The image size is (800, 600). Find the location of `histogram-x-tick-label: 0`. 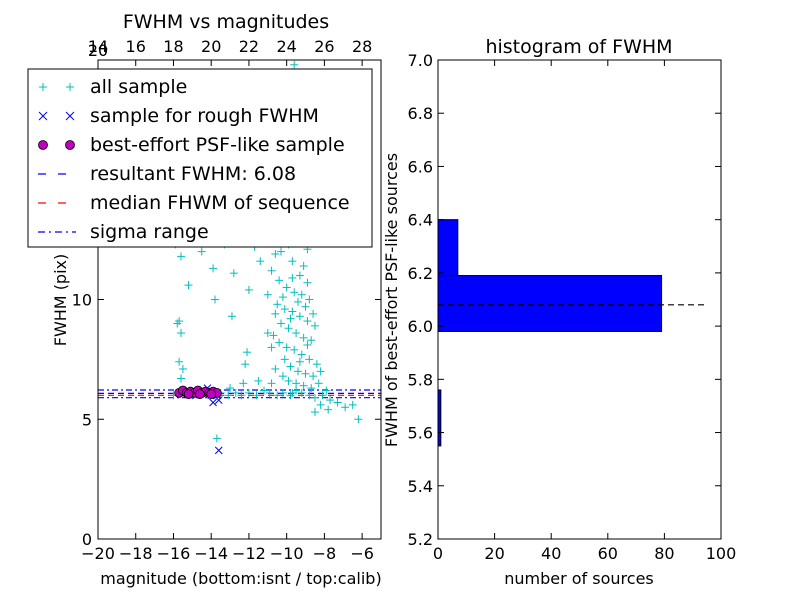

histogram-x-tick-label: 0 is located at coordinates (438, 553).